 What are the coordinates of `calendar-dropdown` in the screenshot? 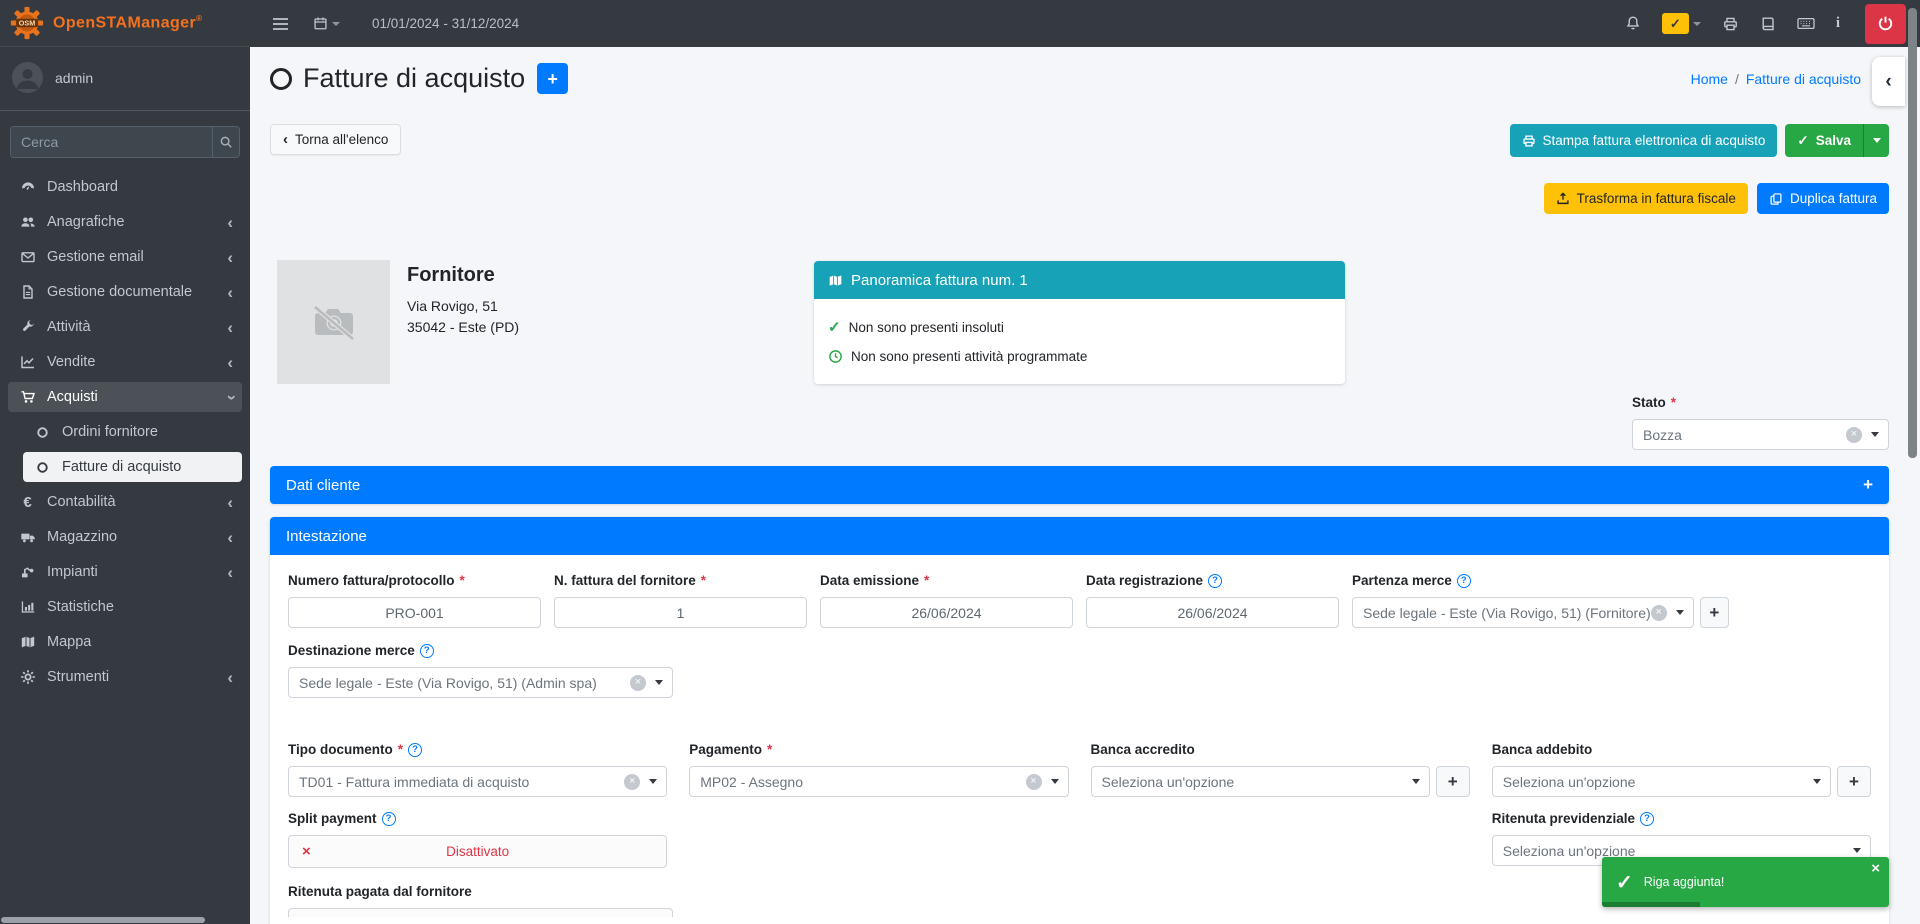 It's located at (326, 23).